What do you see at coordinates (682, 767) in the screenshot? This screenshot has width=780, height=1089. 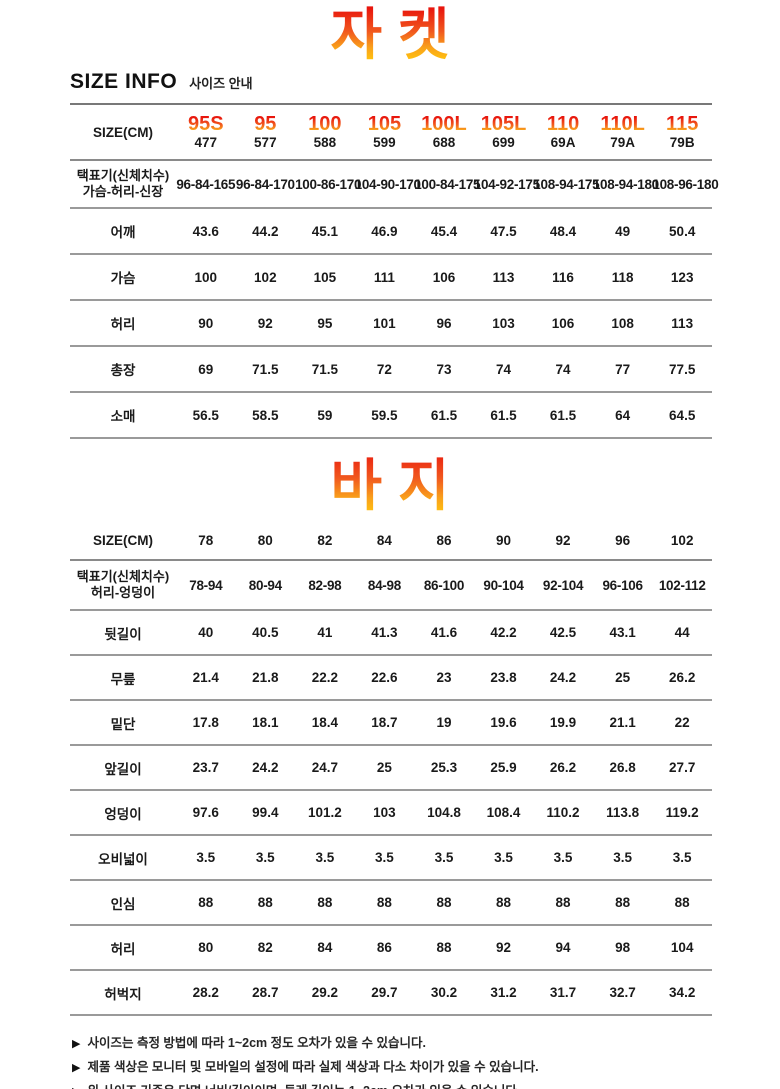 I see `measure-value-cell: 27.7` at bounding box center [682, 767].